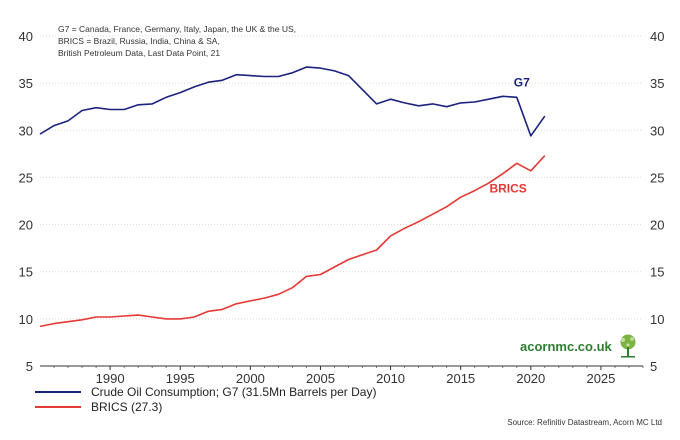 The height and width of the screenshot is (440, 680). I want to click on series-line-g7, so click(292, 101).